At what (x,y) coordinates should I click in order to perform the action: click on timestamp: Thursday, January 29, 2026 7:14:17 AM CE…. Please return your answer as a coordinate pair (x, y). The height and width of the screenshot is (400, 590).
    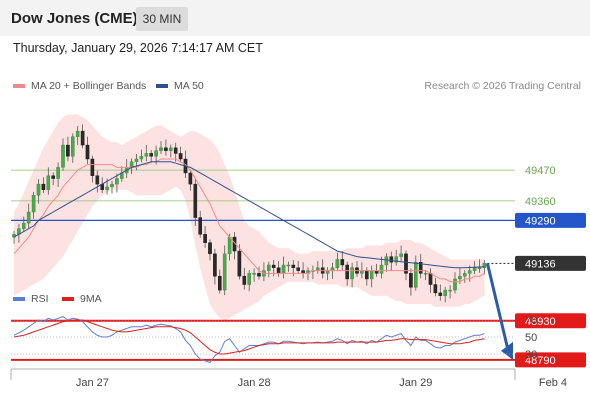
    Looking at the image, I should click on (138, 48).